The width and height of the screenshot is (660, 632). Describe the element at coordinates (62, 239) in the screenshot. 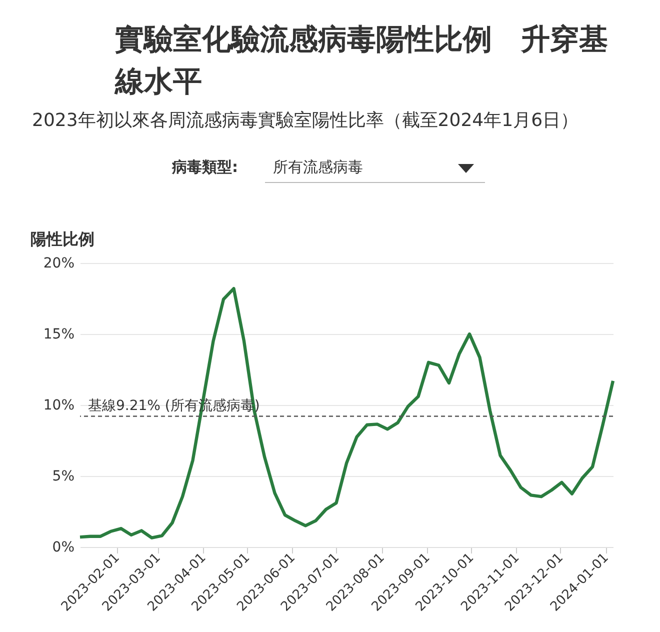

I see `y-axis-title: 陽性比例` at that location.